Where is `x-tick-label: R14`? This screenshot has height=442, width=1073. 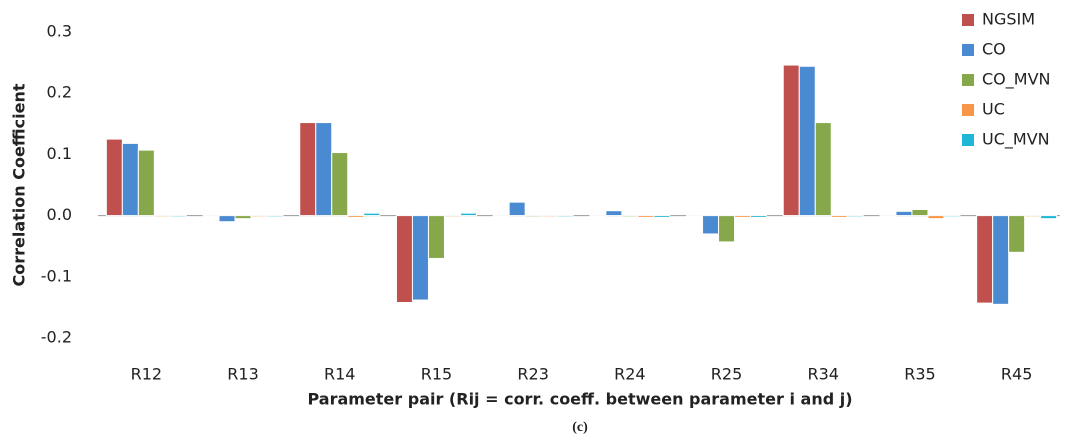 x-tick-label: R14 is located at coordinates (339, 374).